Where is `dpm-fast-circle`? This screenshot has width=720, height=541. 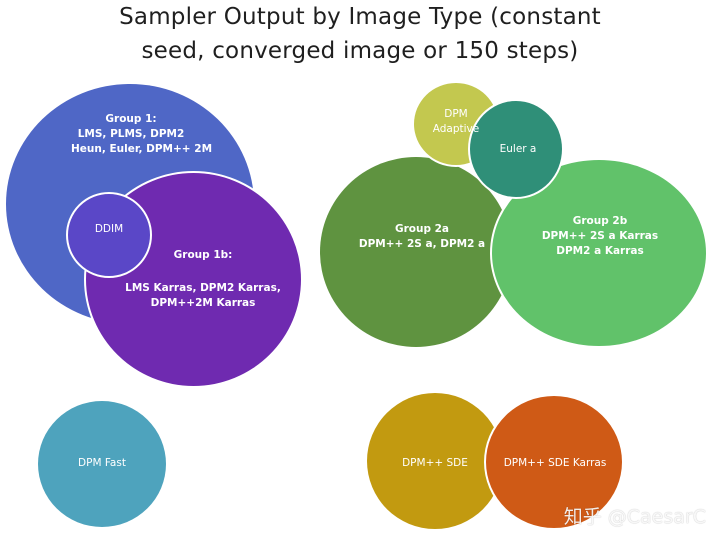
dpm-fast-circle is located at coordinates (102, 464).